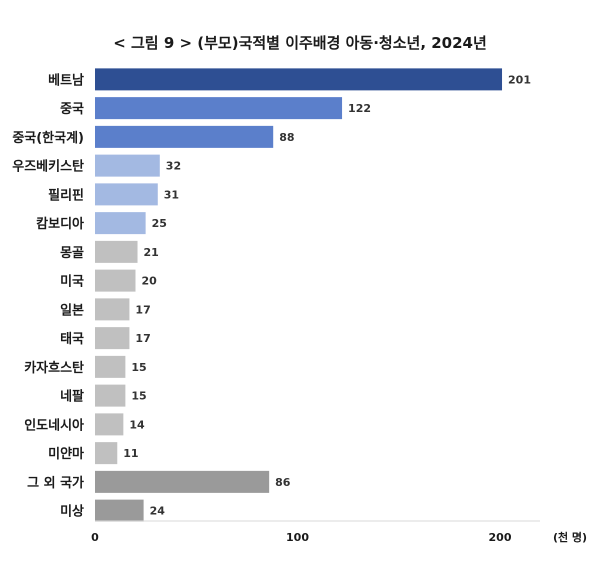  I want to click on data-label: 20, so click(150, 281).